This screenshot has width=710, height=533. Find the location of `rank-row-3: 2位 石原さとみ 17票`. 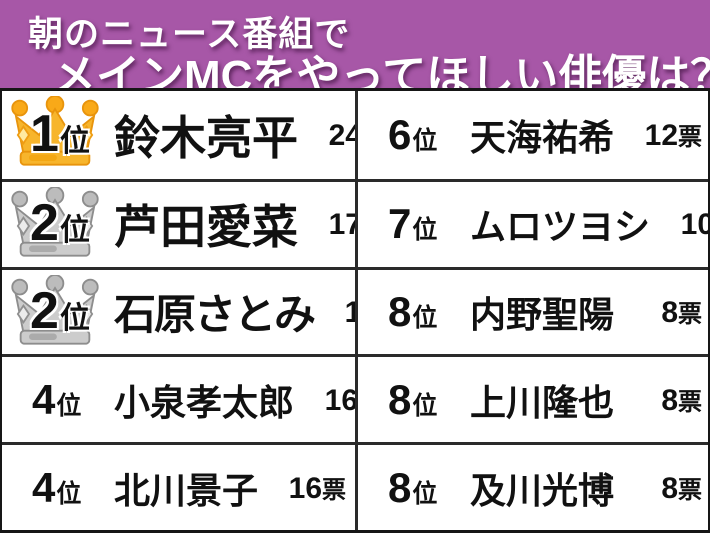

rank-row-3: 2位 石原さとみ 17票 is located at coordinates (178, 310).